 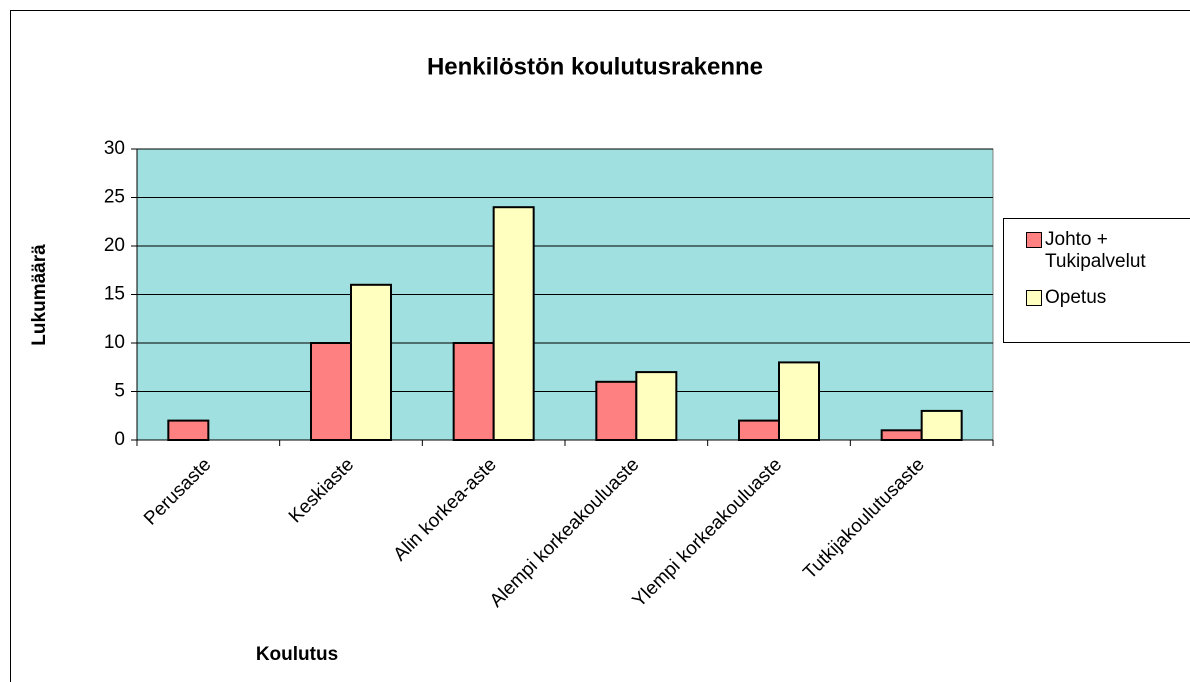 What do you see at coordinates (595, 66) in the screenshot?
I see `chart-title: Henkilöstön koulutusrakenne` at bounding box center [595, 66].